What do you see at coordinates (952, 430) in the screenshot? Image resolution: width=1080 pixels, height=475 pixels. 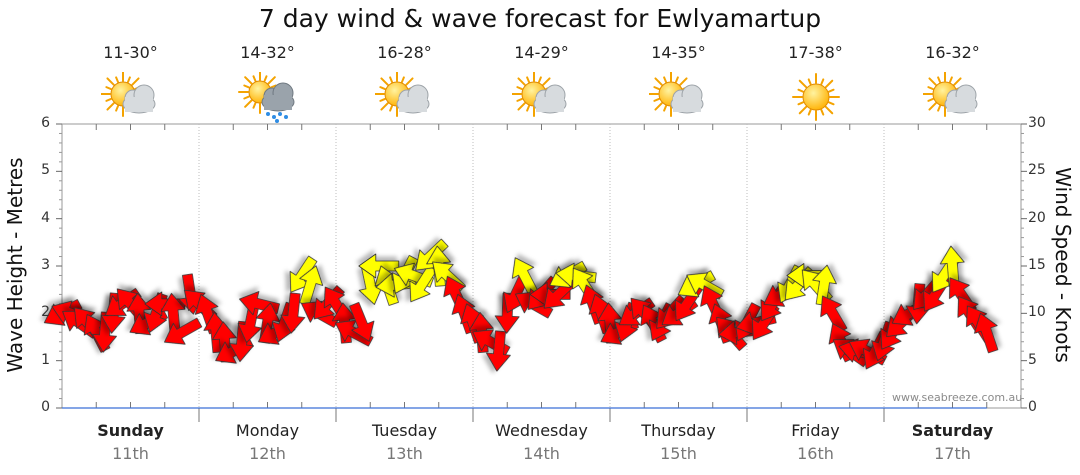 I see `day-name-saturday: Saturday` at bounding box center [952, 430].